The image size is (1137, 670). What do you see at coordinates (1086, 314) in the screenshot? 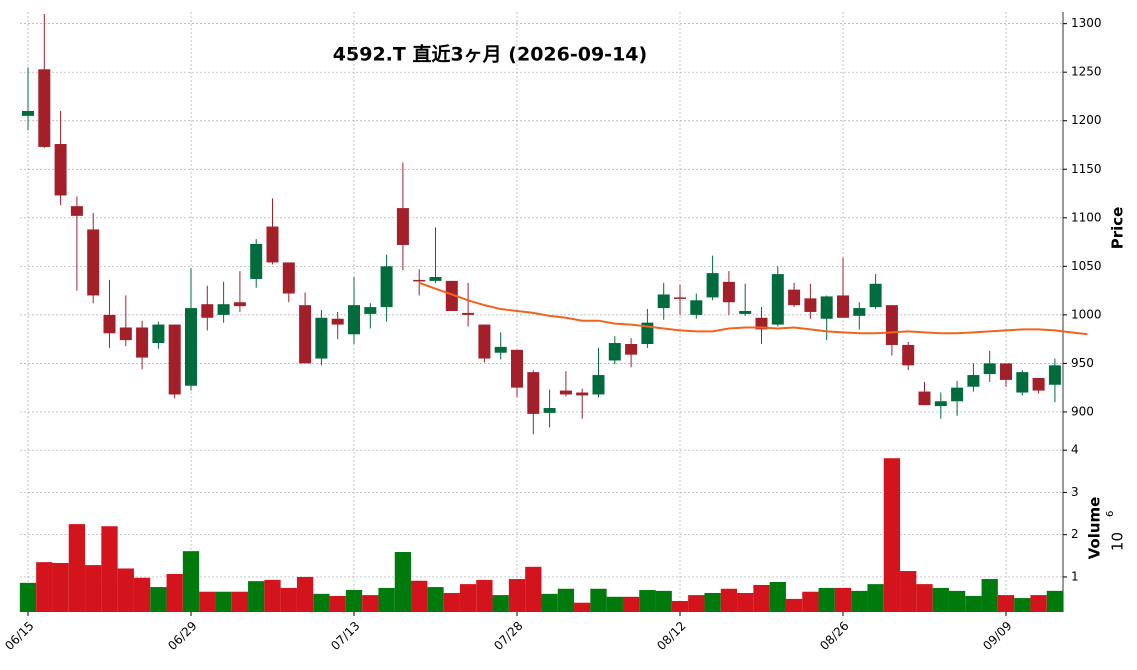
I see `y-tick-label: 1000` at bounding box center [1086, 314].